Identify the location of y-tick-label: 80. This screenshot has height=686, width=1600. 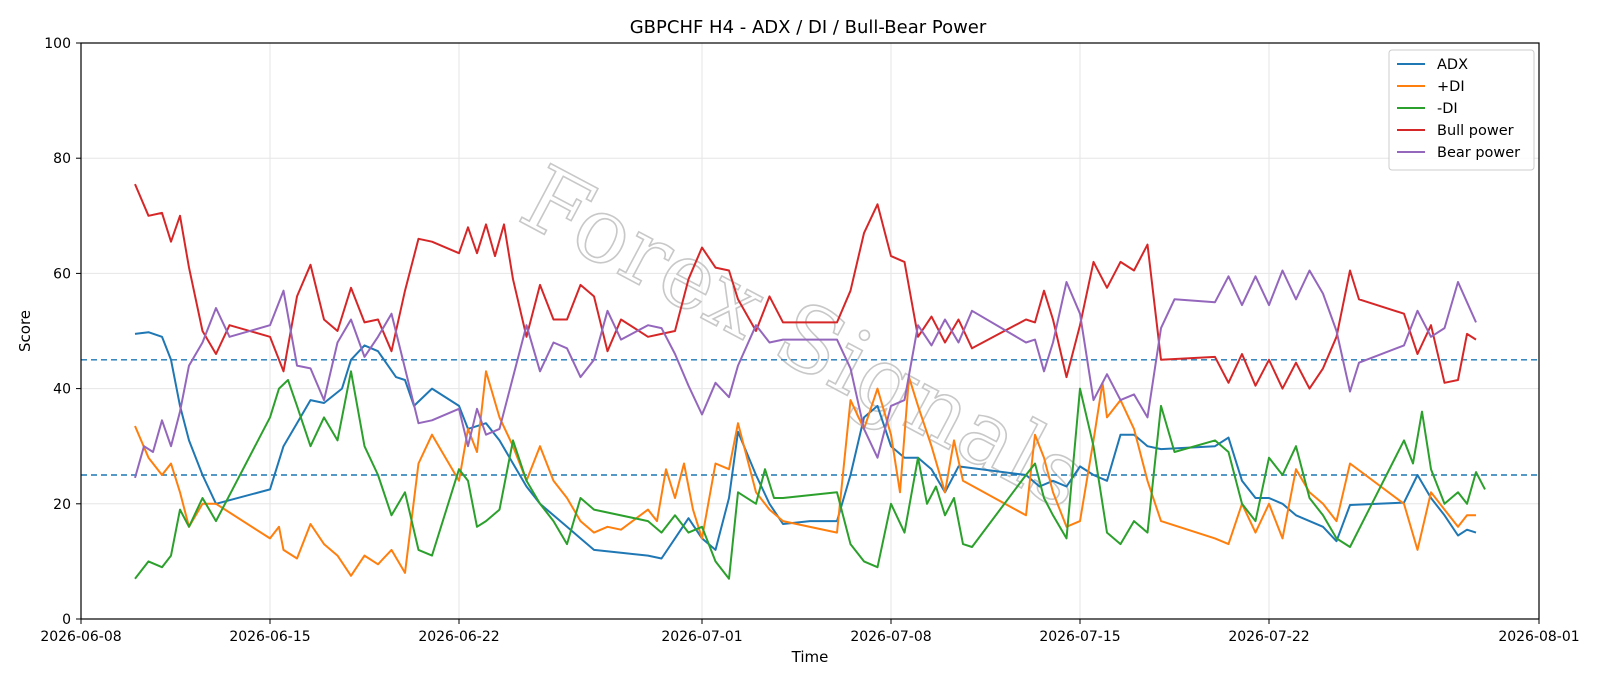
(62, 159).